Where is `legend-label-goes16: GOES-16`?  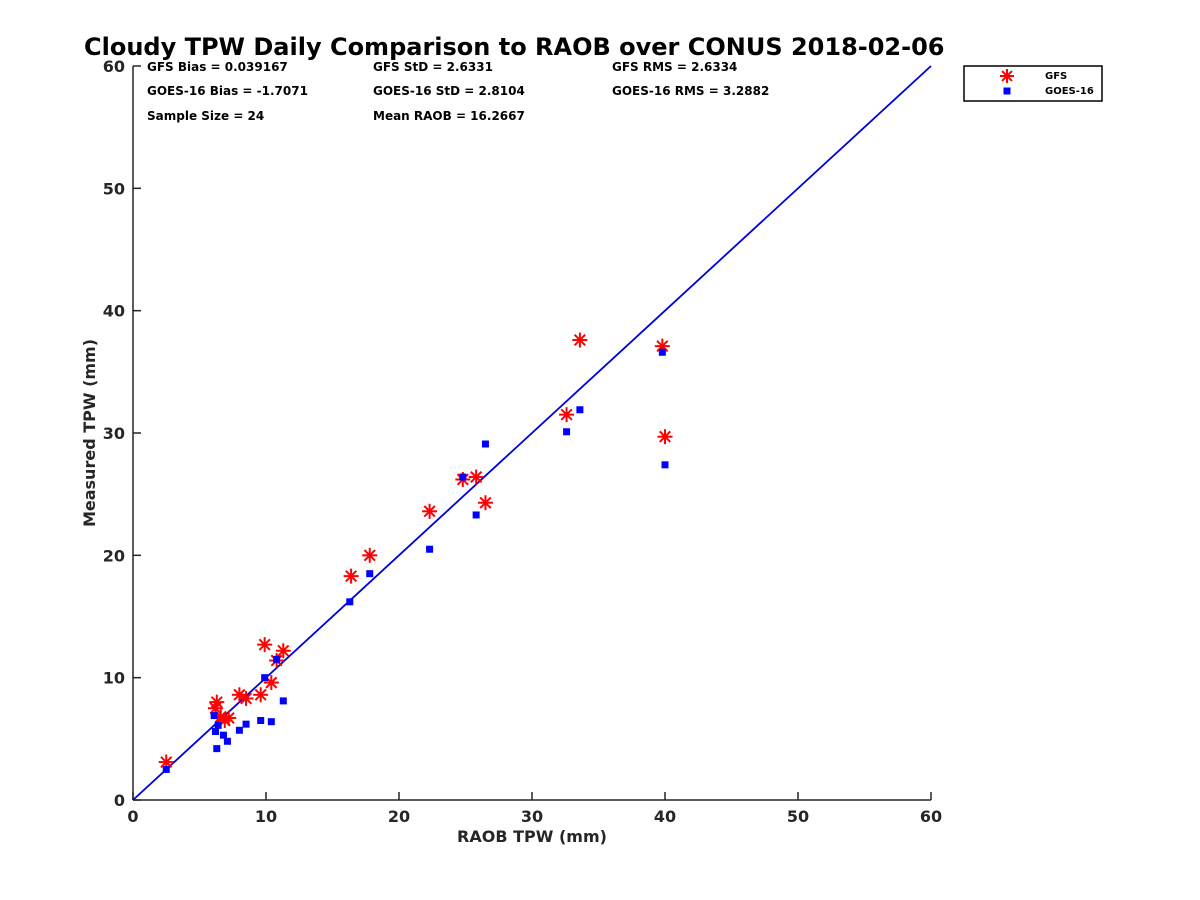
legend-label-goes16: GOES-16 is located at coordinates (1069, 91).